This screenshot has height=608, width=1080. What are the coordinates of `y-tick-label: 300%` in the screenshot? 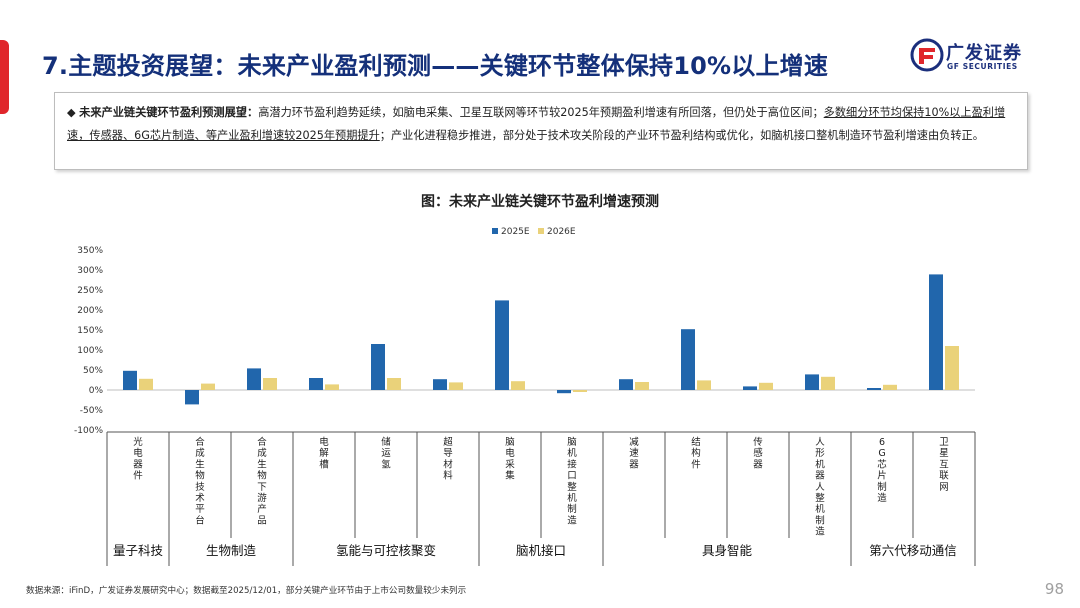 It's located at (90, 271).